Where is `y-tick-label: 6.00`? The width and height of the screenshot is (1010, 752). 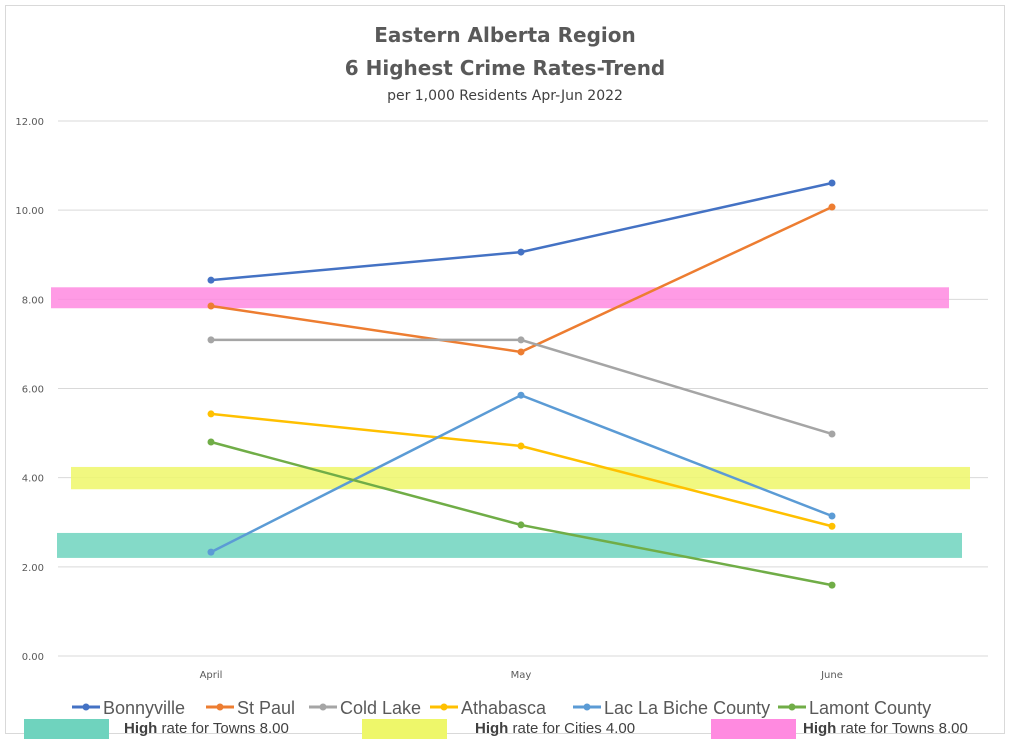 y-tick-label: 6.00 is located at coordinates (33, 390).